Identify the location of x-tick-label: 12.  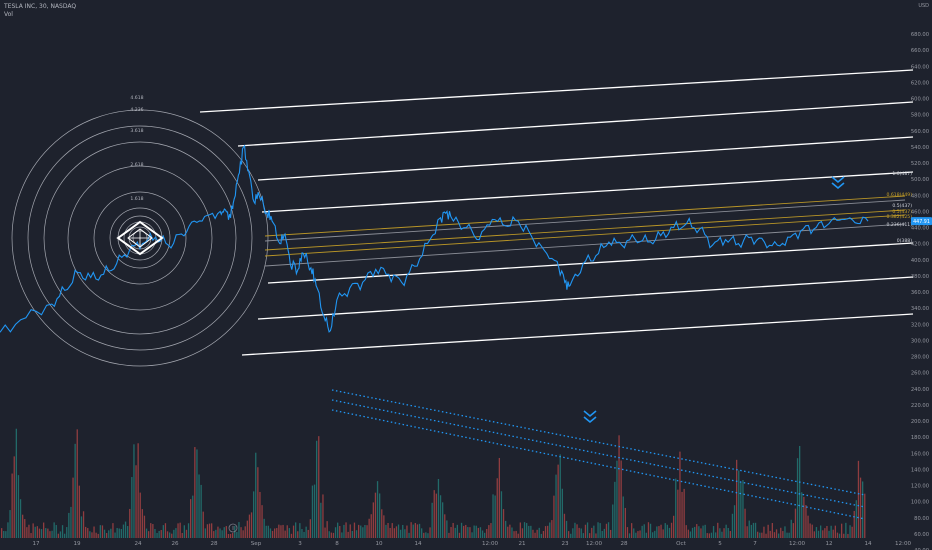
(828, 544).